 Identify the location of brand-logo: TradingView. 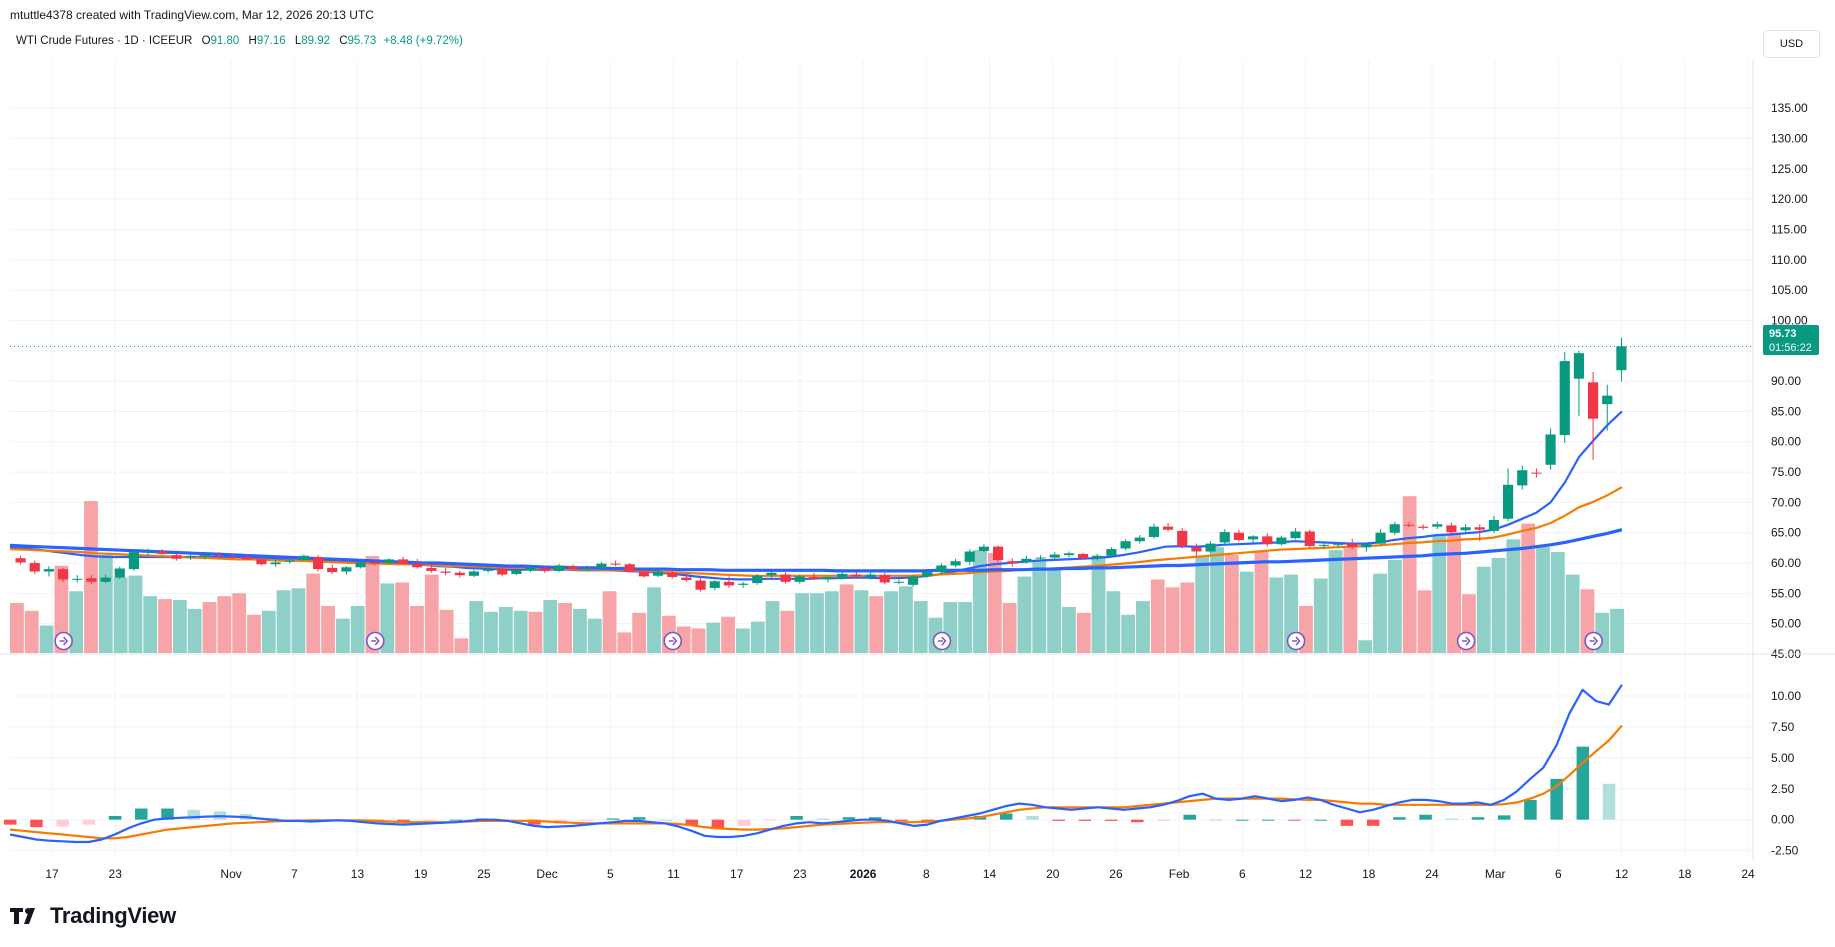
(93, 916).